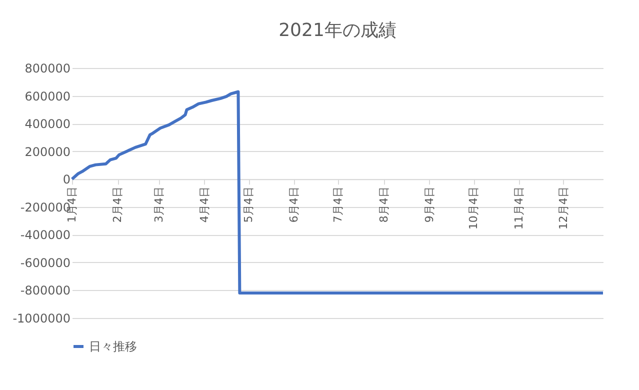 Image resolution: width=639 pixels, height=390 pixels. I want to click on legend-label: 日々推移, so click(113, 347).